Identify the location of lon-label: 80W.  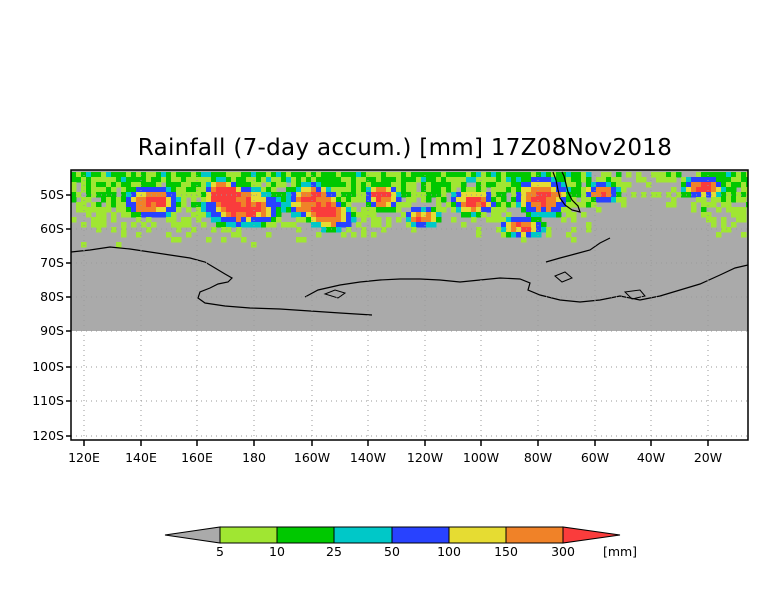
(538, 457).